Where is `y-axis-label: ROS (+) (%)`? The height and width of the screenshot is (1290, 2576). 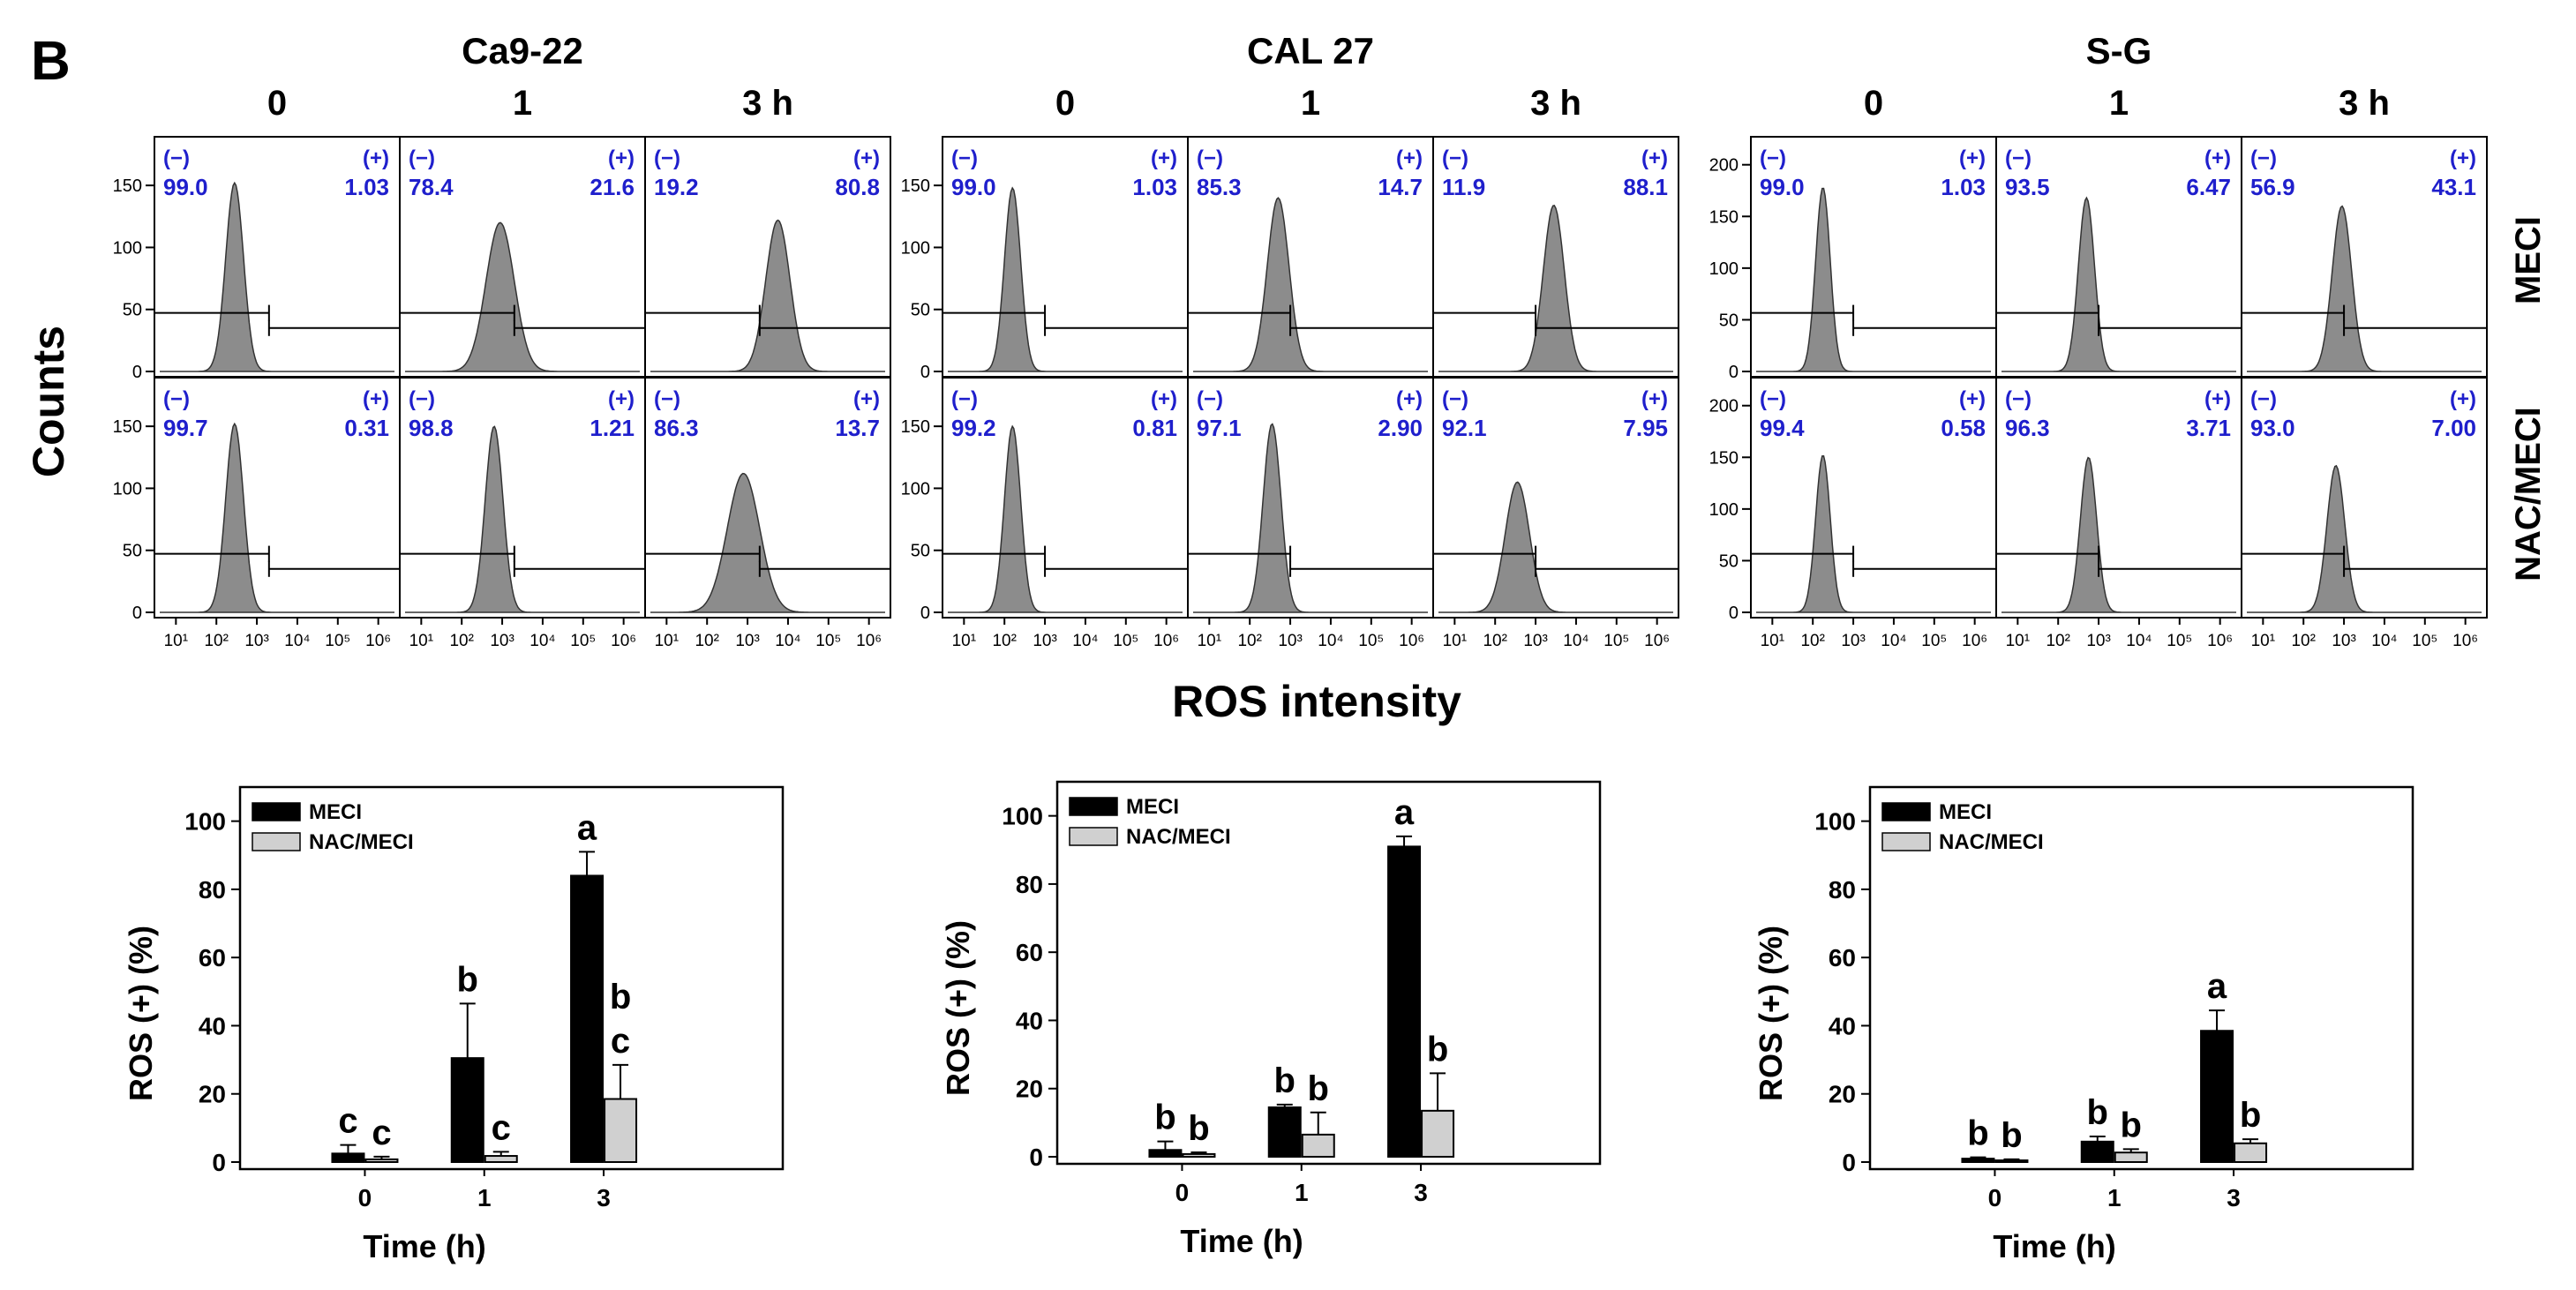 y-axis-label: ROS (+) (%) is located at coordinates (141, 1013).